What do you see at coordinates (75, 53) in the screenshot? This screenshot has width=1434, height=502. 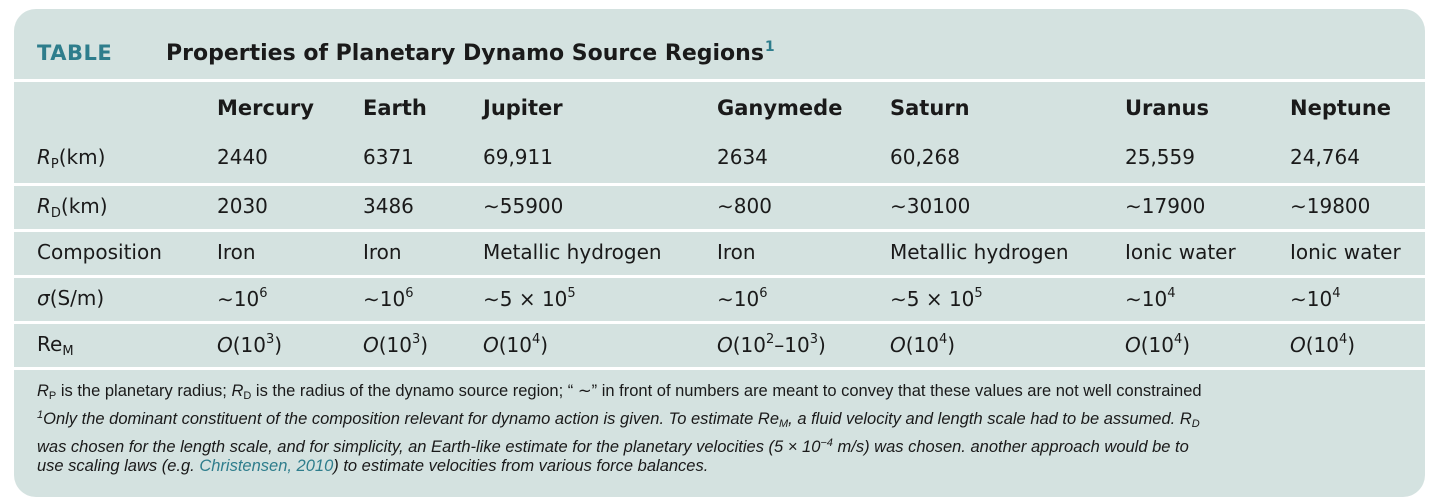 I see `table-label: TABLE` at bounding box center [75, 53].